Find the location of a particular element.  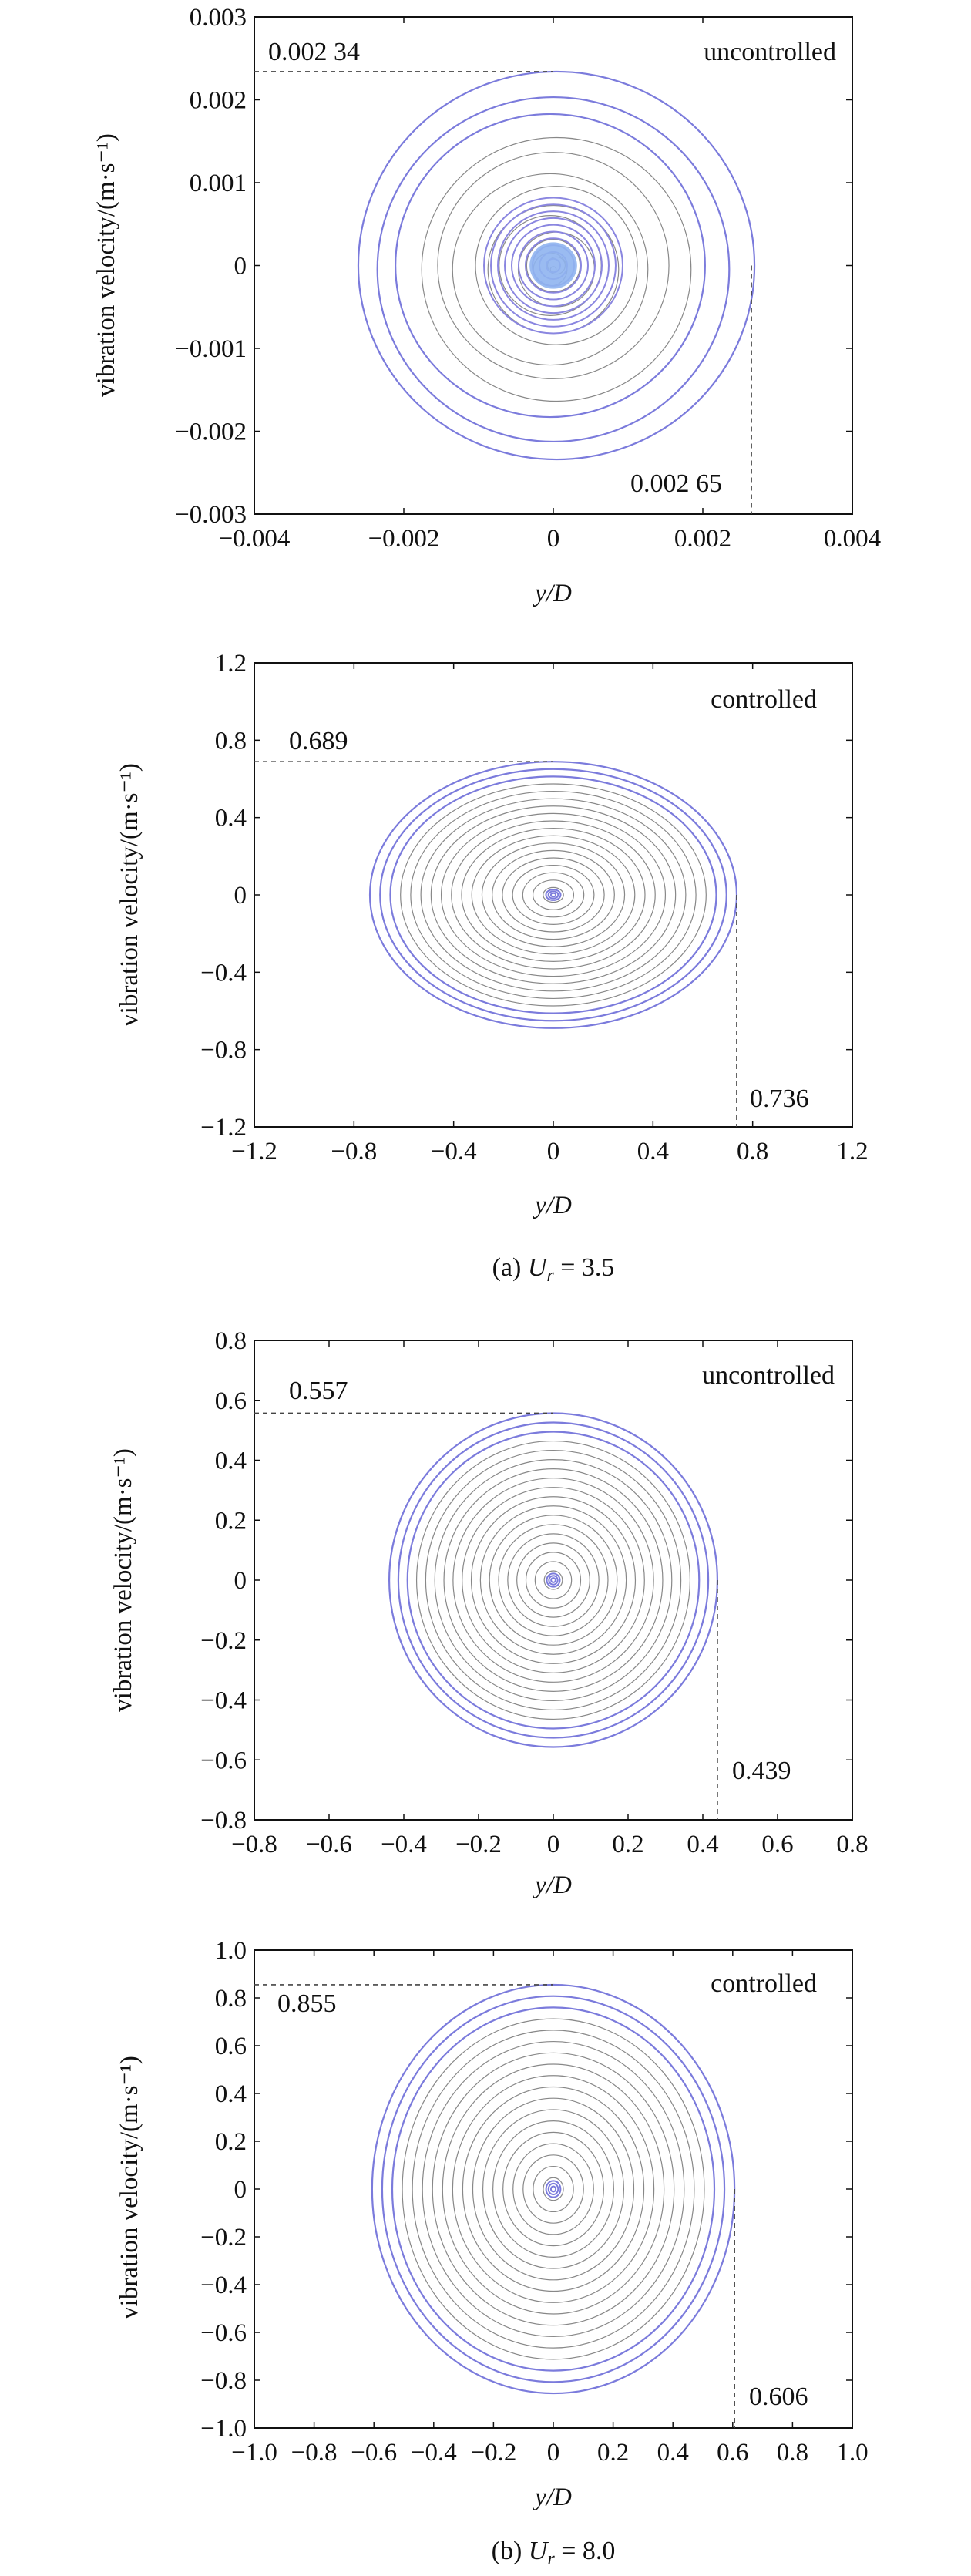

max-displacement-label: 0.736 is located at coordinates (779, 1099).